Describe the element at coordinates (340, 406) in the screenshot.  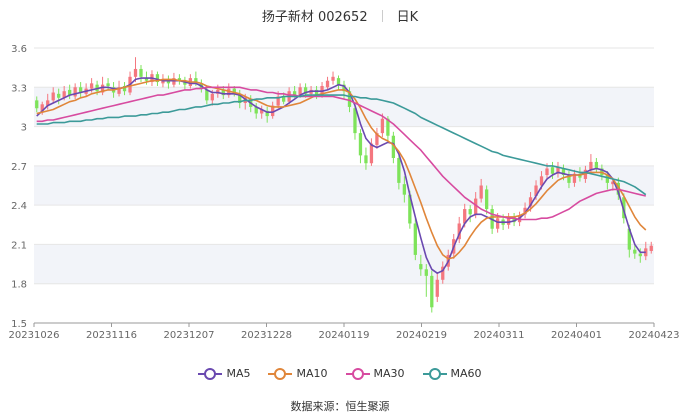
I see `data-source: 数据来源：恒生聚源` at that location.